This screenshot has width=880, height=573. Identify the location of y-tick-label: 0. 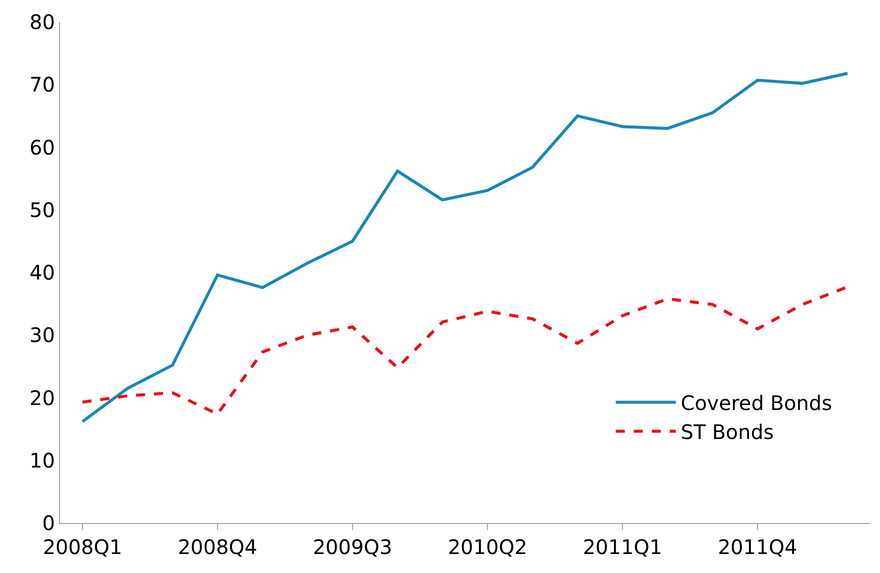
(48, 523).